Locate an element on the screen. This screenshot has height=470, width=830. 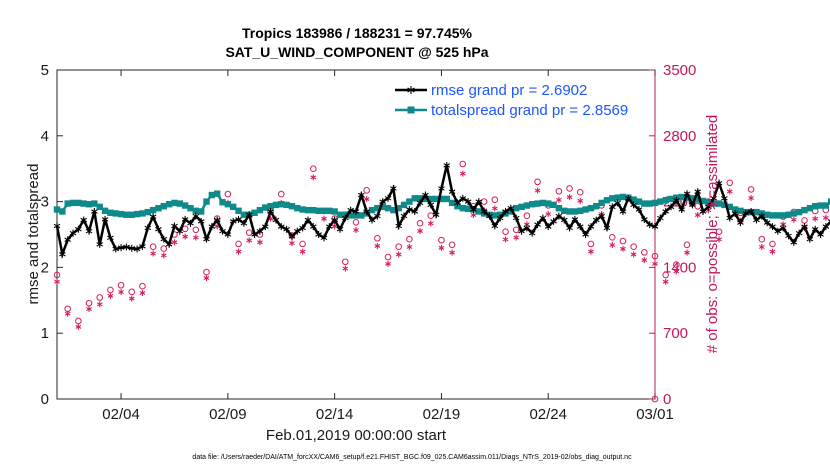
left-axis: 0 1 2 3 4 5 is located at coordinates (52, 235).